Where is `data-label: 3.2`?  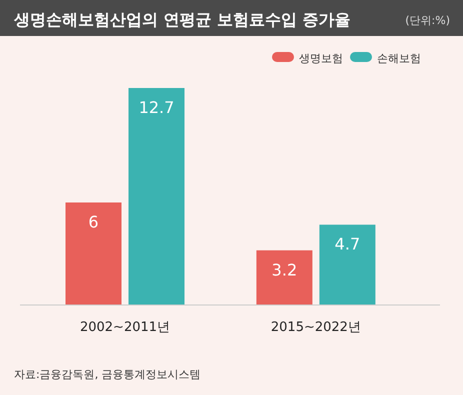 data-label: 3.2 is located at coordinates (285, 270).